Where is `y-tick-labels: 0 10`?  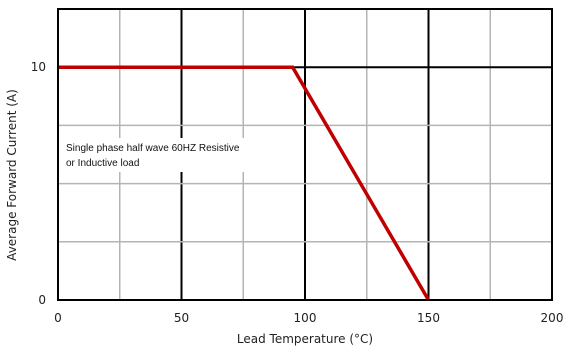
y-tick-labels: 0 10 is located at coordinates (38, 183).